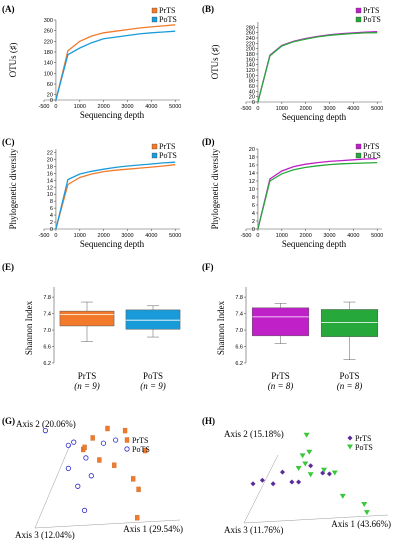  What do you see at coordinates (46, 424) in the screenshot?
I see `axis2-label: Axis 2 (20.06%)` at bounding box center [46, 424].